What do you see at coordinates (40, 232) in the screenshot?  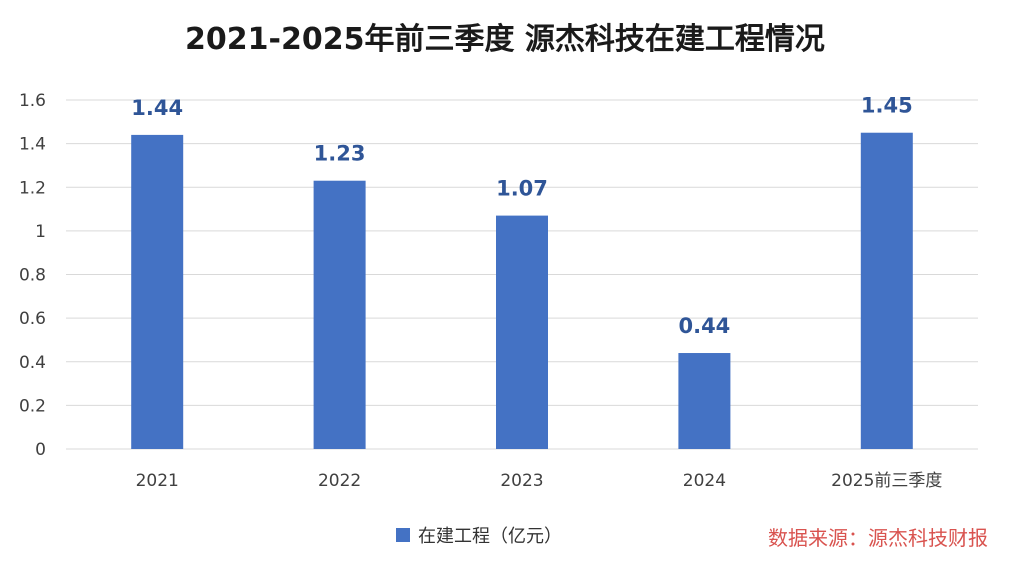 I see `y-tick-label: 1` at bounding box center [40, 232].